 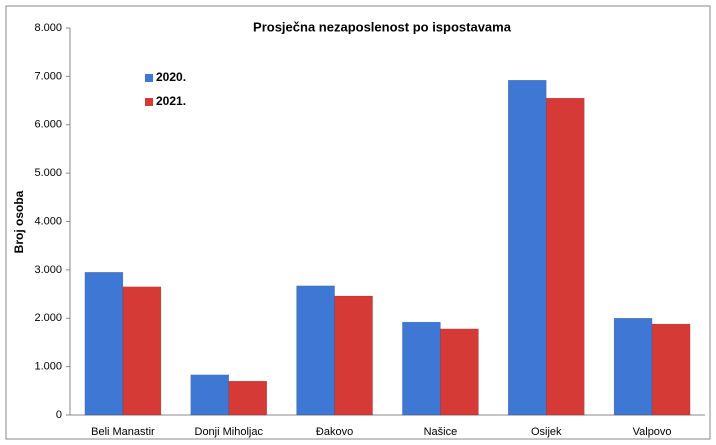 I want to click on chart-title: Prosječna nezaposlenost po ispostavama, so click(x=382, y=26).